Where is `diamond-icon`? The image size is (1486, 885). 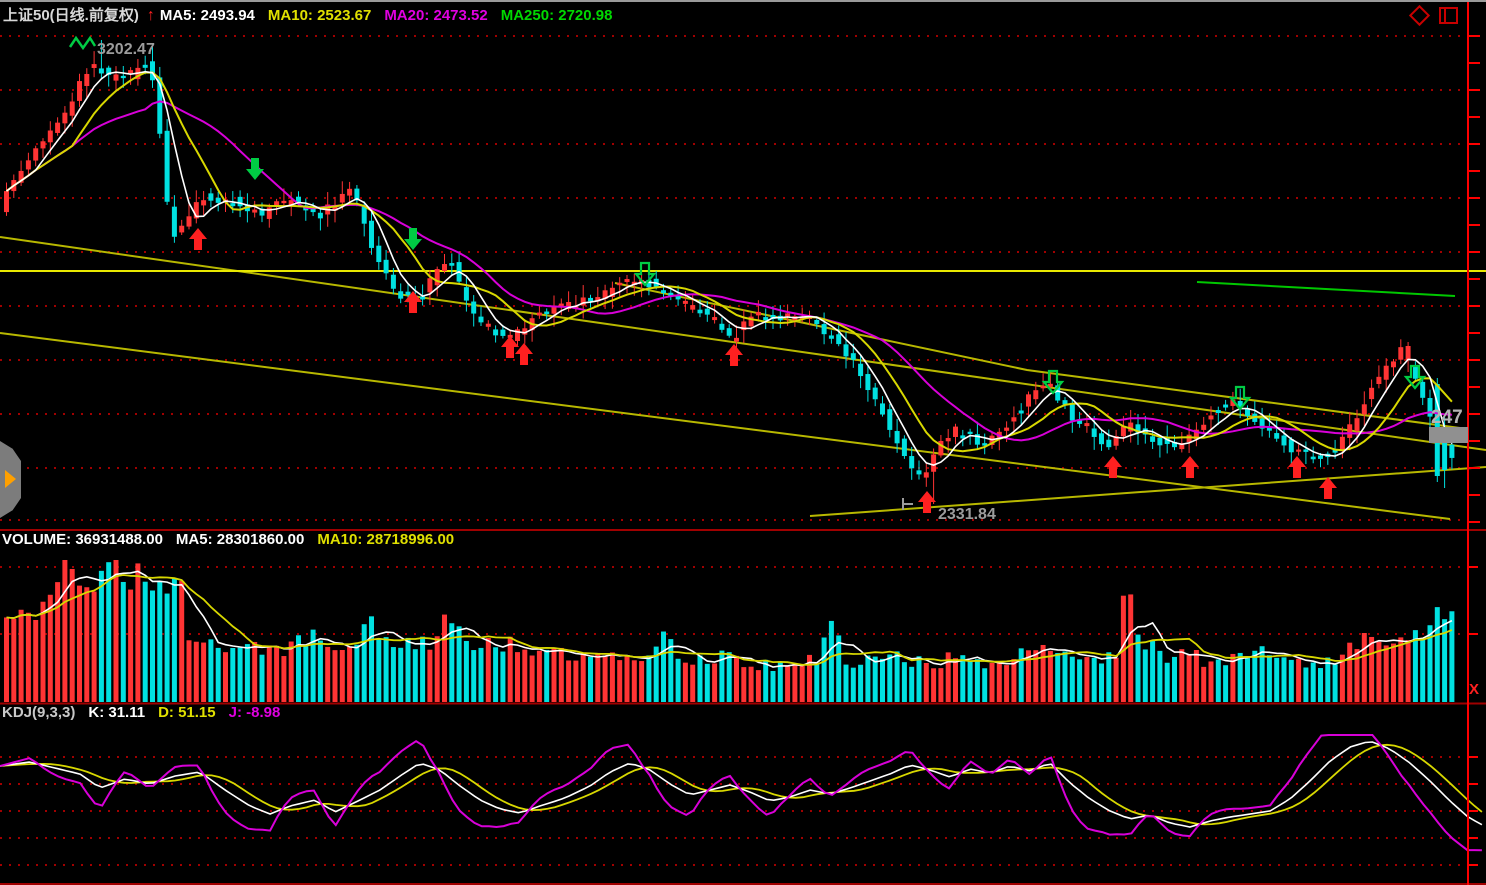 diamond-icon is located at coordinates (1419, 15).